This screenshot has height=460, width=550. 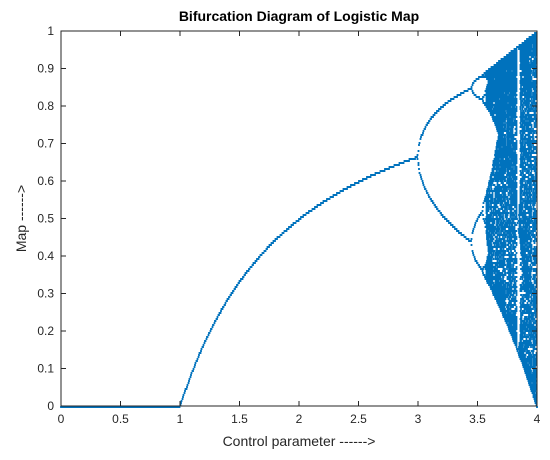 What do you see at coordinates (477, 419) in the screenshot?
I see `x-tick-label: 3.5` at bounding box center [477, 419].